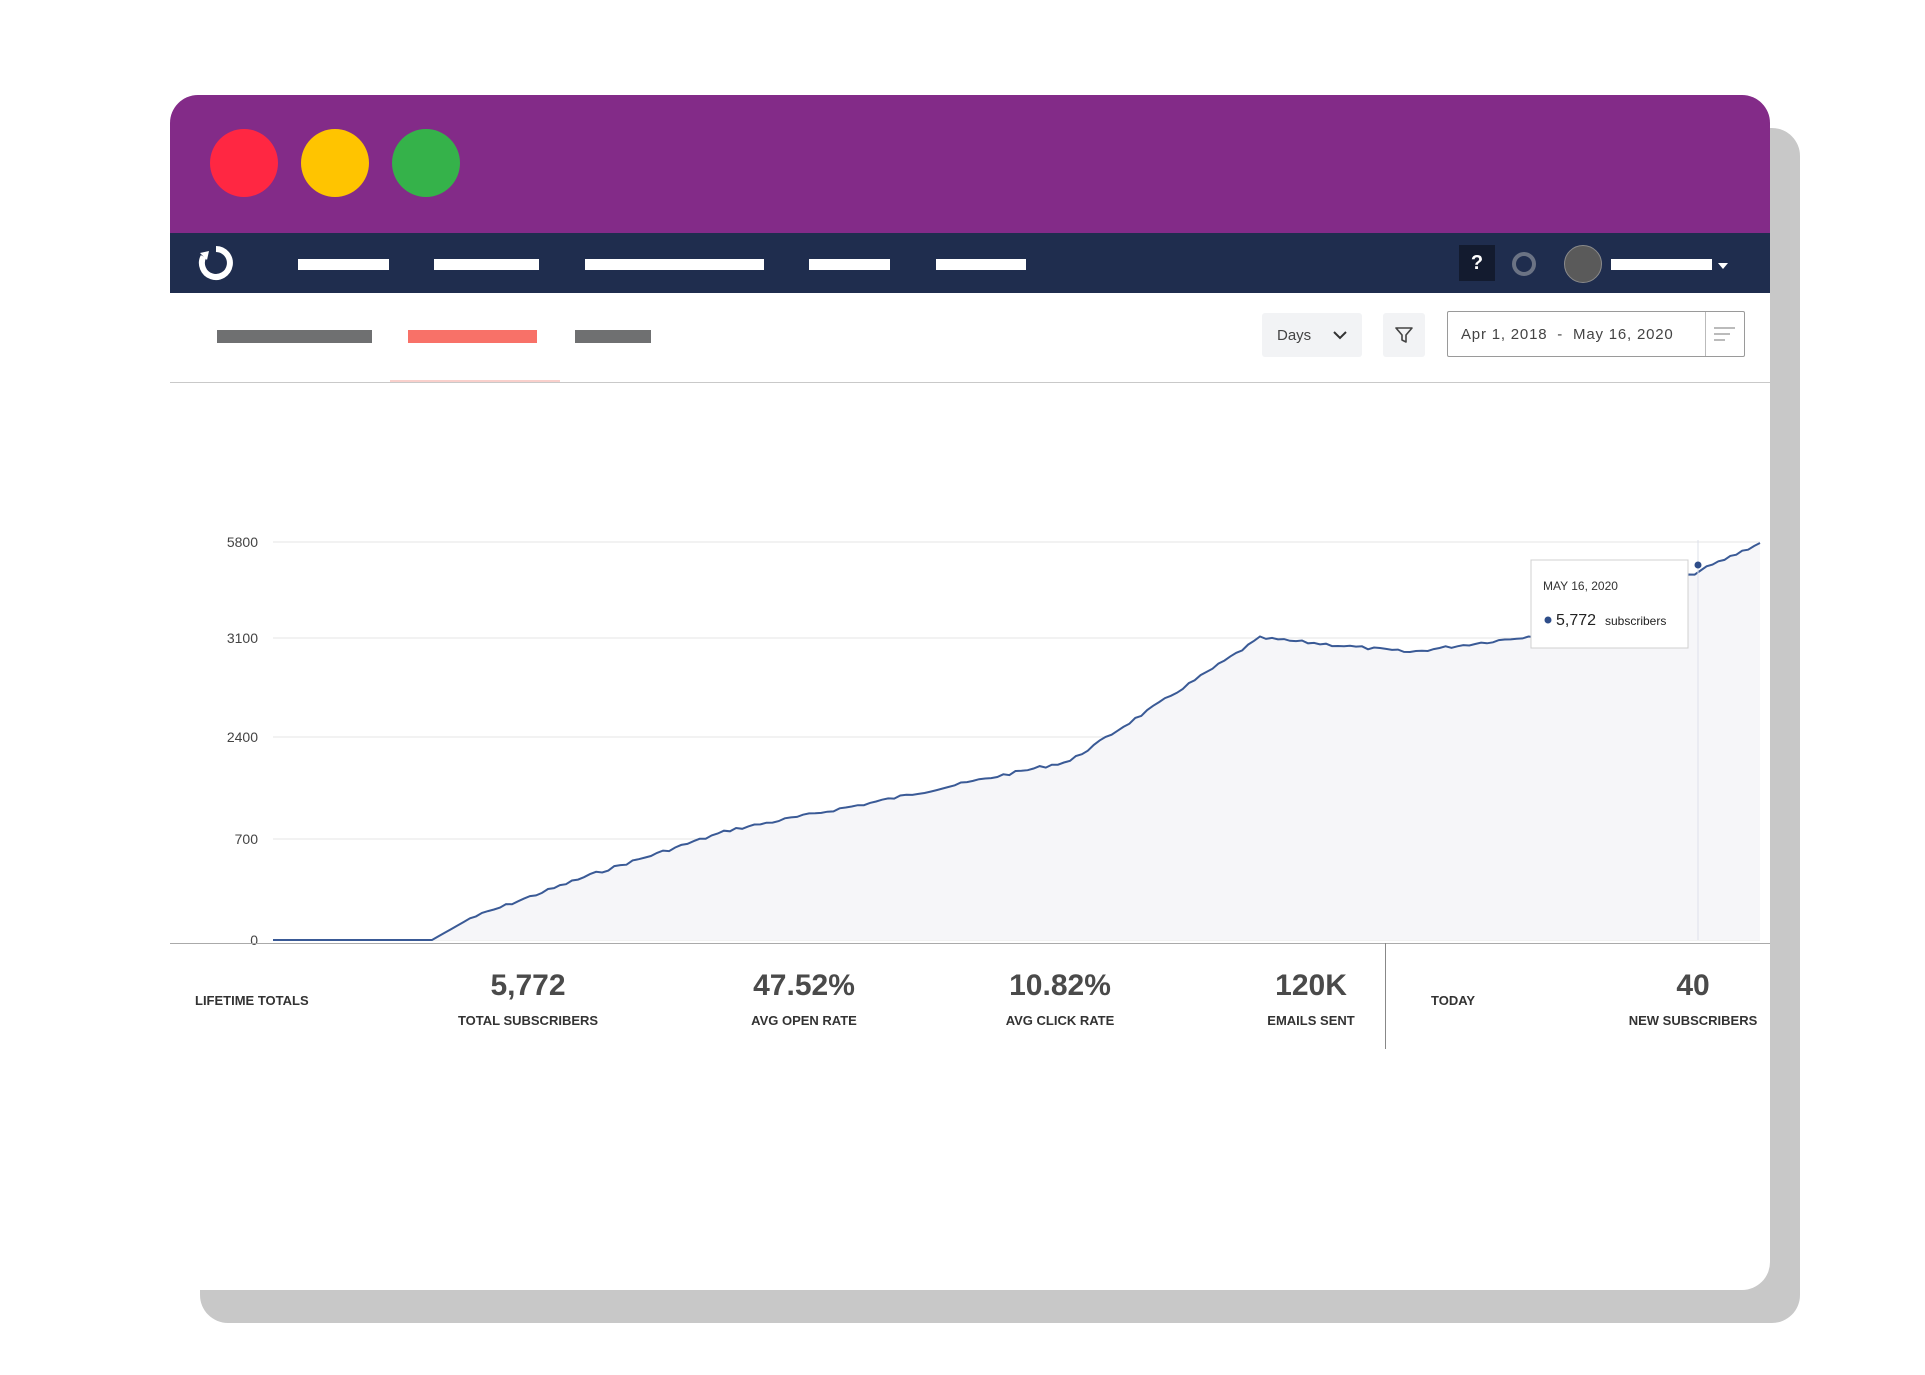  I want to click on status-ring-icon, so click(1524, 264).